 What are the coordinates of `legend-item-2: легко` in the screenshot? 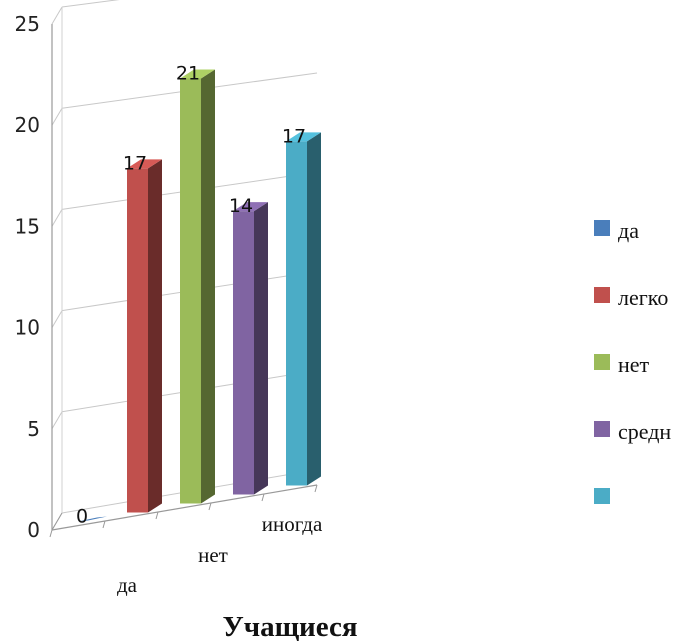 It's located at (631, 297).